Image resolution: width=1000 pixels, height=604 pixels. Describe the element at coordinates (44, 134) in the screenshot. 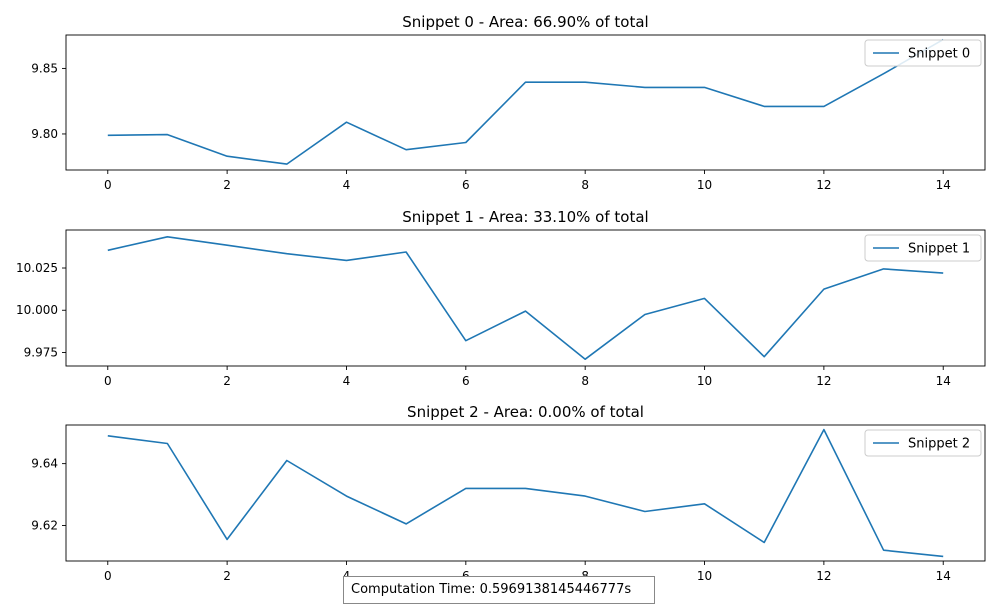

I see `y-tick-label: 9.80` at that location.